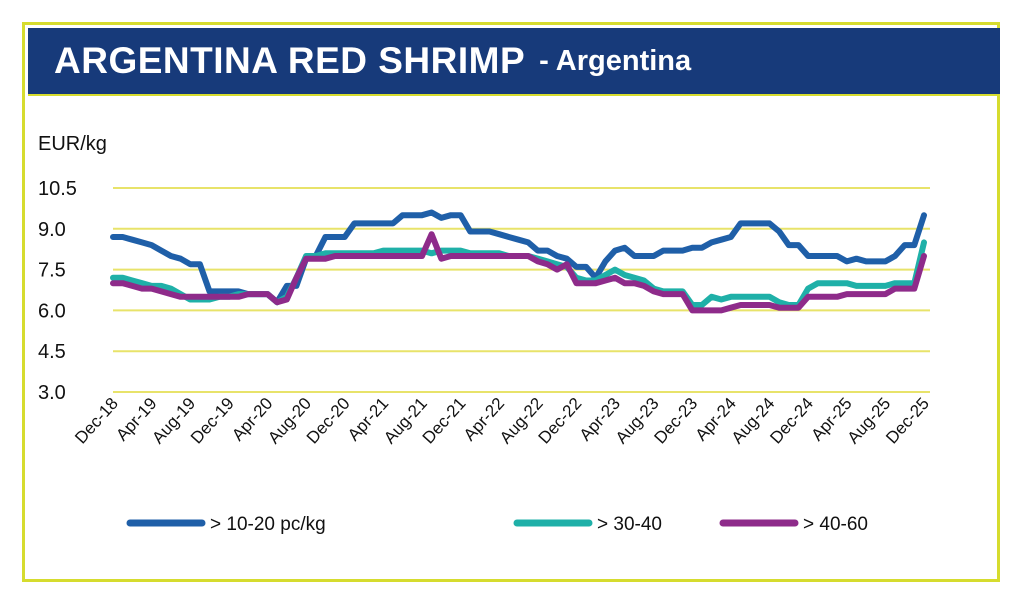 This screenshot has height=603, width=1024. What do you see at coordinates (629, 524) in the screenshot?
I see `legend-label: > 30-40` at bounding box center [629, 524].